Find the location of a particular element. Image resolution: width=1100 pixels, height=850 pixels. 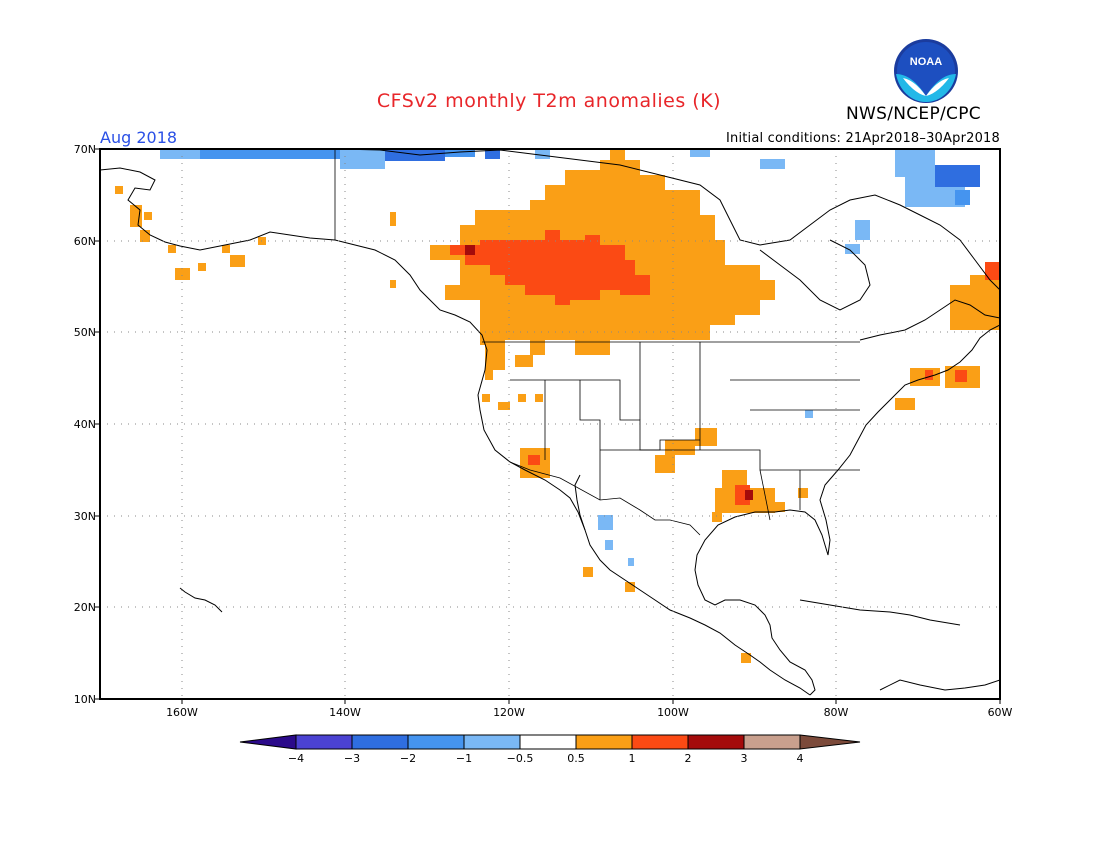

valid-month: Aug 2018 is located at coordinates (139, 137).